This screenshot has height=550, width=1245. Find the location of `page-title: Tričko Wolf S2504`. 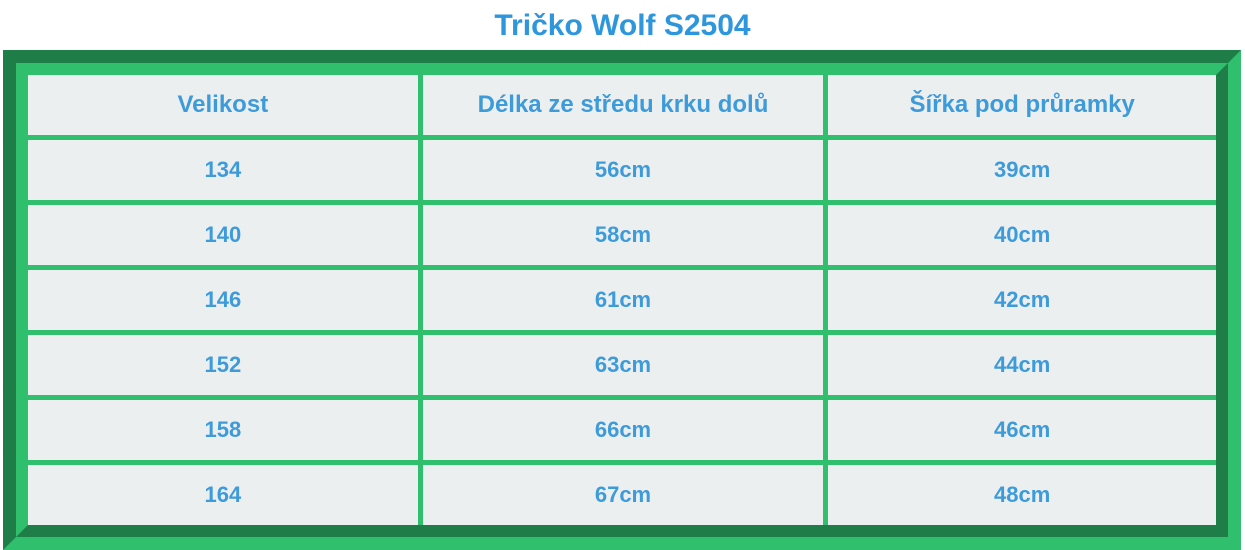

page-title: Tričko Wolf S2504 is located at coordinates (622, 25).